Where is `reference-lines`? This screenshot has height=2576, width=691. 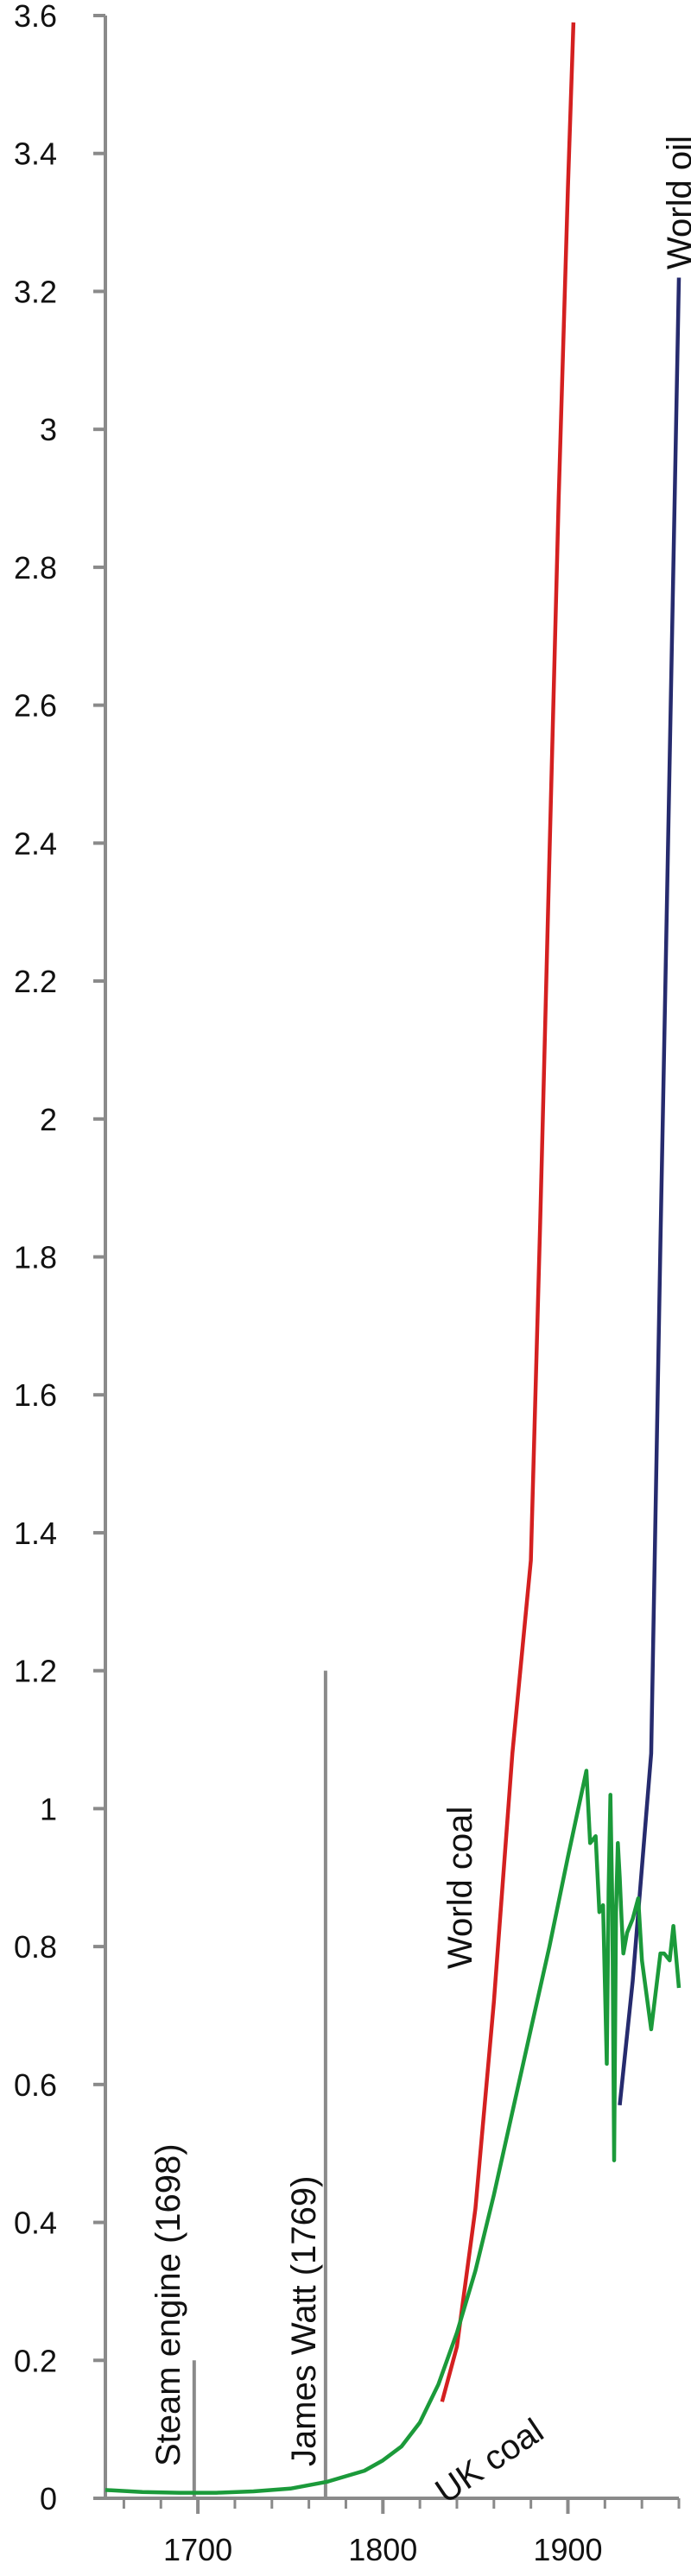 reference-lines is located at coordinates (259, 2084).